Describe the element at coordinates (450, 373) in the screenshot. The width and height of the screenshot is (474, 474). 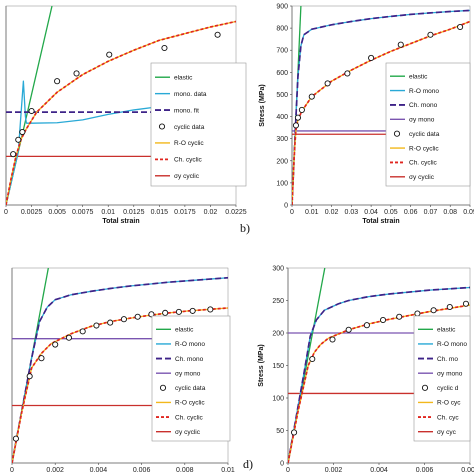
I see `legend-label: σy mono` at that location.